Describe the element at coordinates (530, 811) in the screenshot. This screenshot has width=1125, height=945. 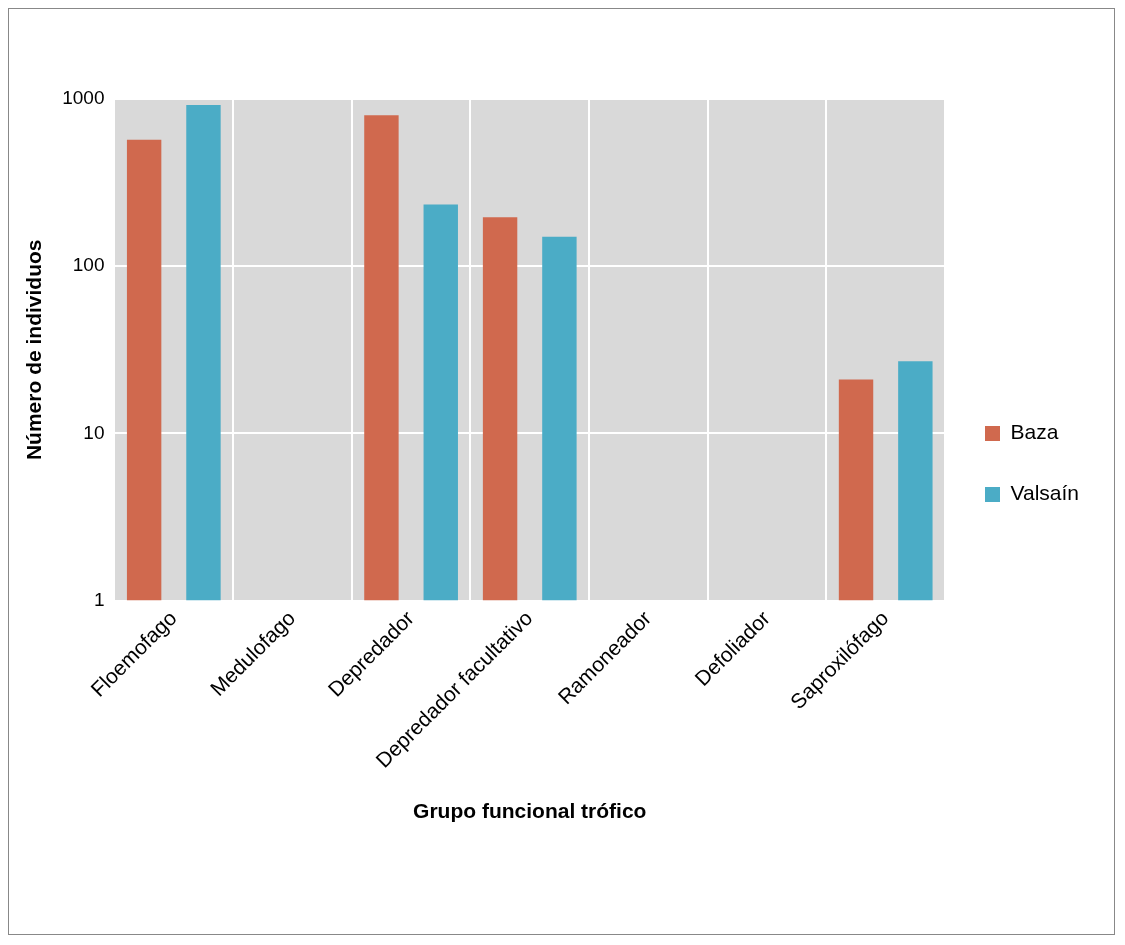
I see `x-axis-title: Grupo funcional trófico` at that location.